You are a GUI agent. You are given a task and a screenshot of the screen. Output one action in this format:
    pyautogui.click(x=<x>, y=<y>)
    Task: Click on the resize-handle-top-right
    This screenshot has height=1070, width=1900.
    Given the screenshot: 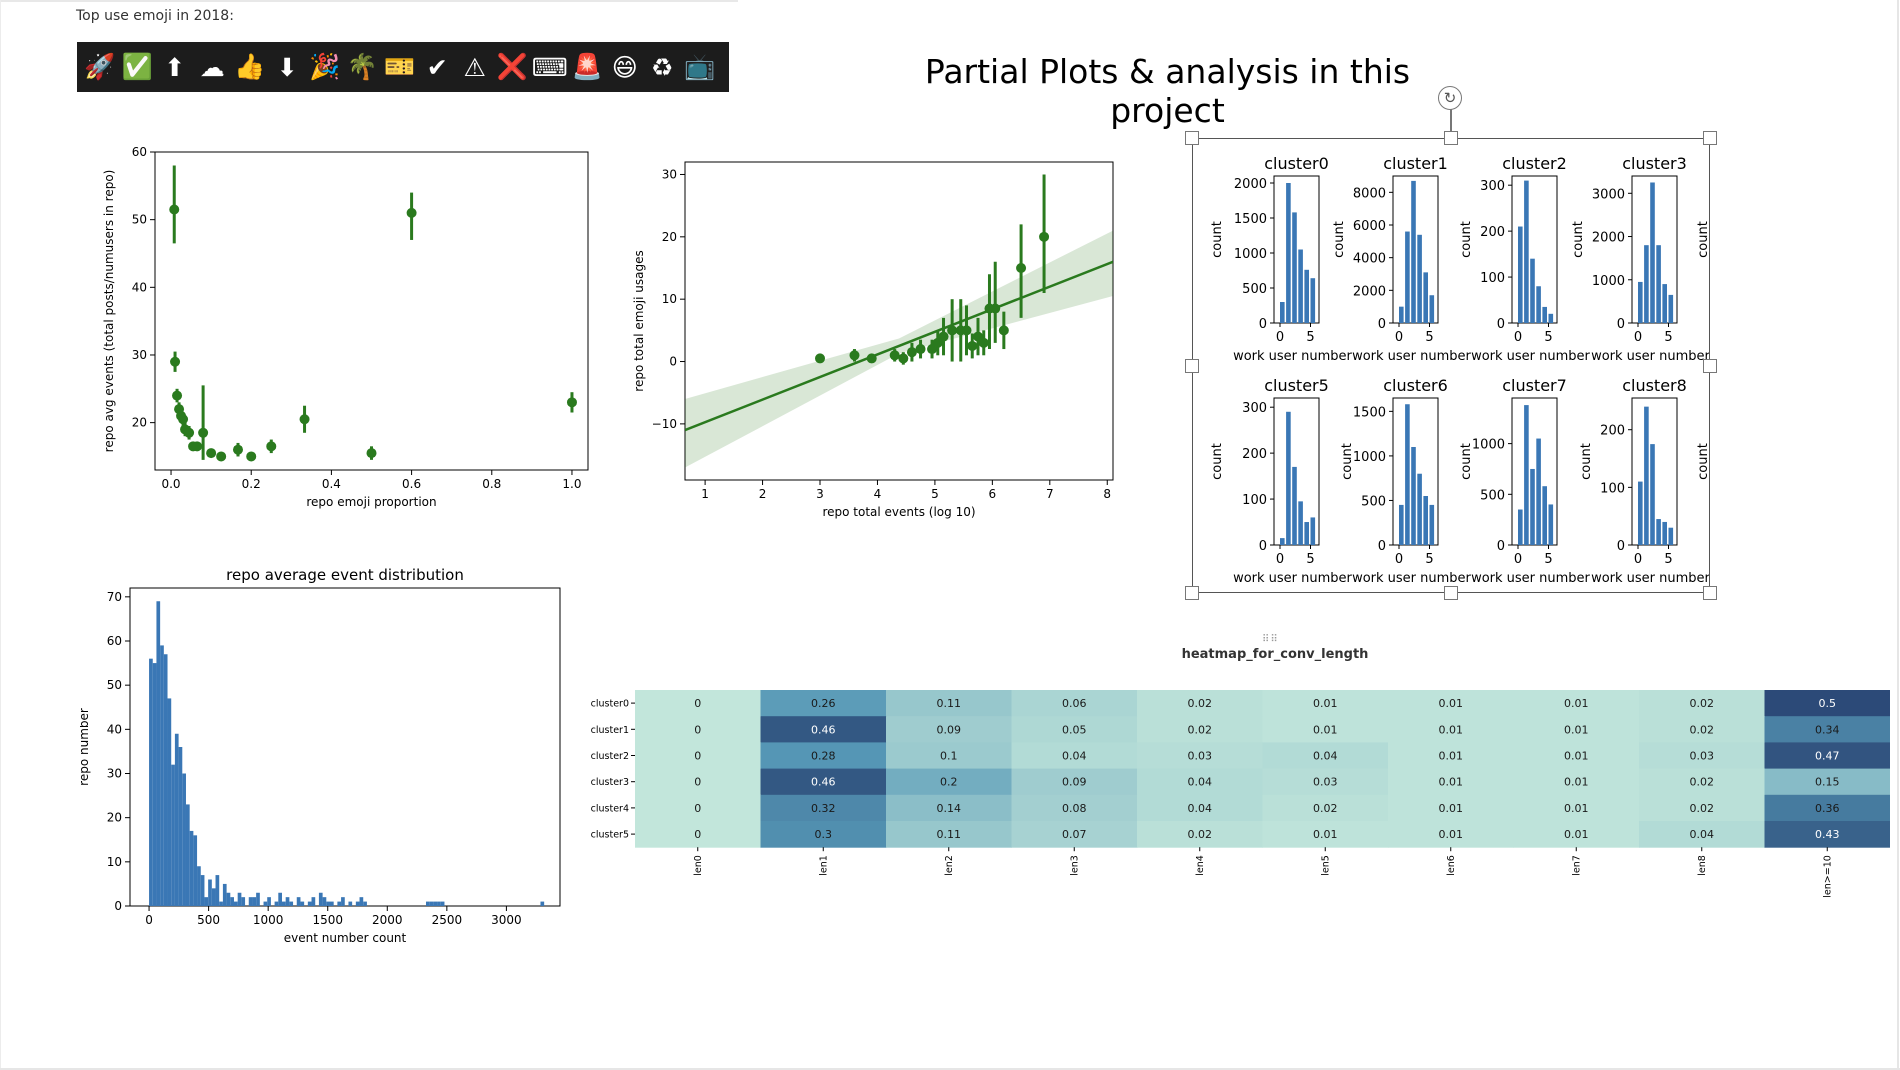 What is the action you would take?
    pyautogui.click(x=1710, y=138)
    